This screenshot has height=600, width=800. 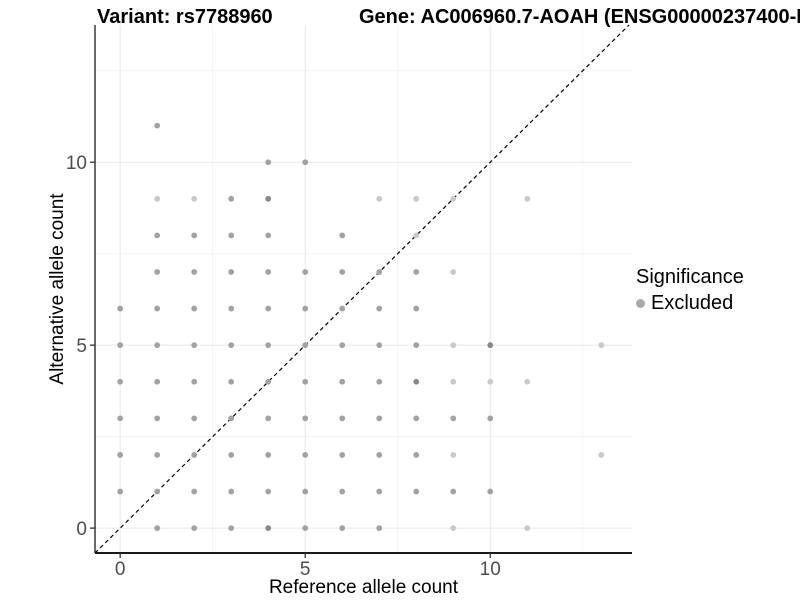 I want to click on y-tick-label: 0, so click(x=81, y=529).